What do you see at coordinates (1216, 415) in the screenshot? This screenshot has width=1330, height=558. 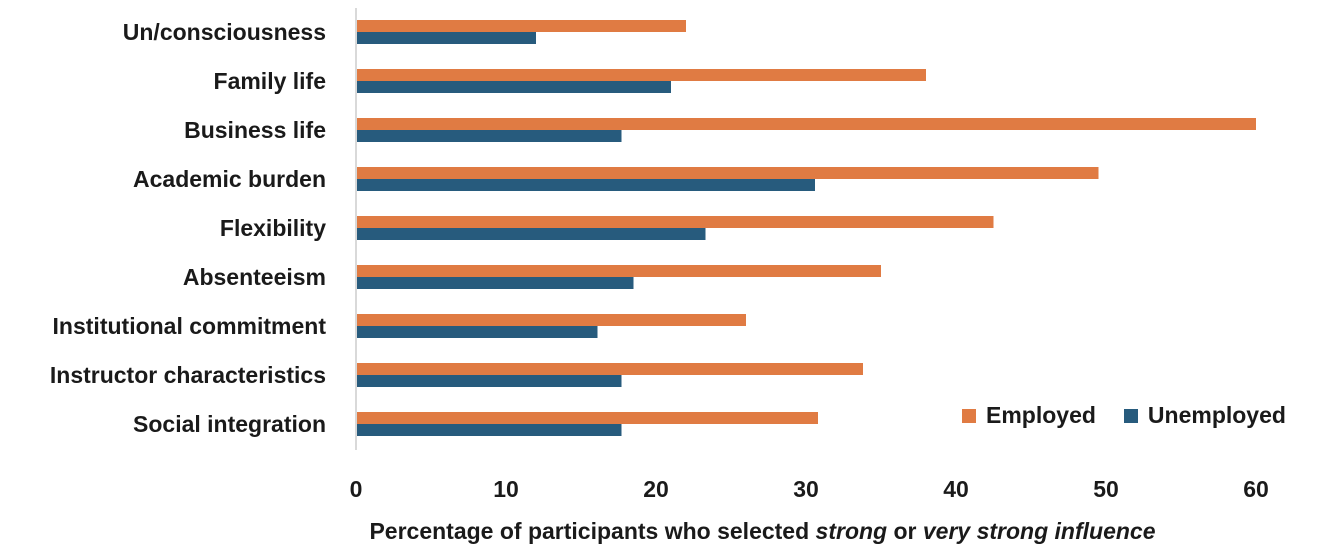 I see `legend-label-unemployed: Unemployed` at bounding box center [1216, 415].